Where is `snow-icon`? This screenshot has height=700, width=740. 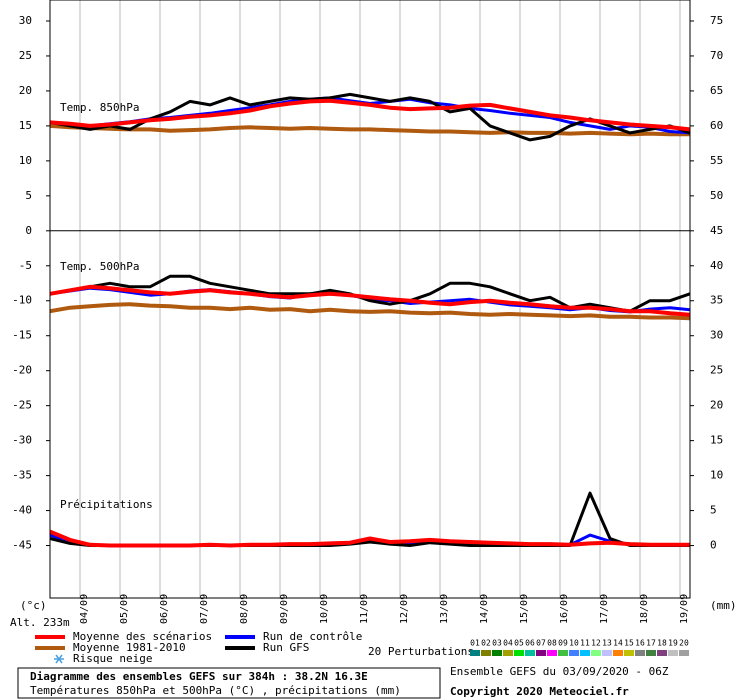
snow-icon is located at coordinates (59, 659).